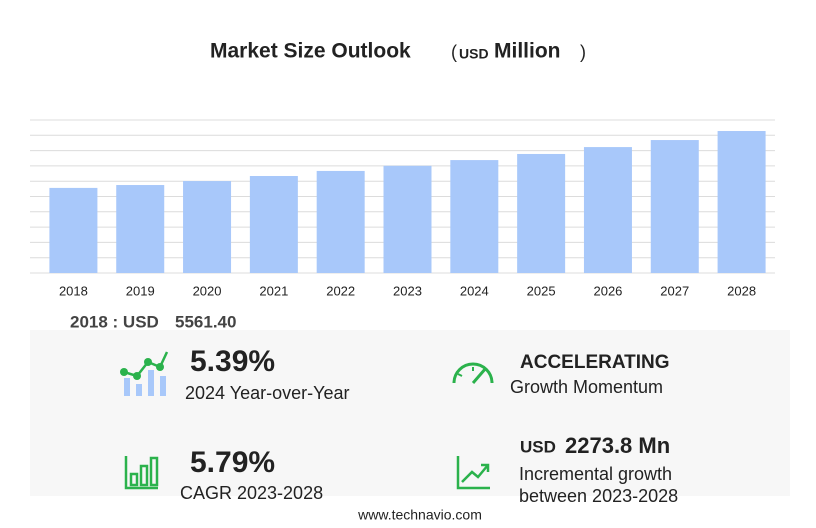 The image size is (816, 528). I want to click on x-tick-label: 2023, so click(407, 290).